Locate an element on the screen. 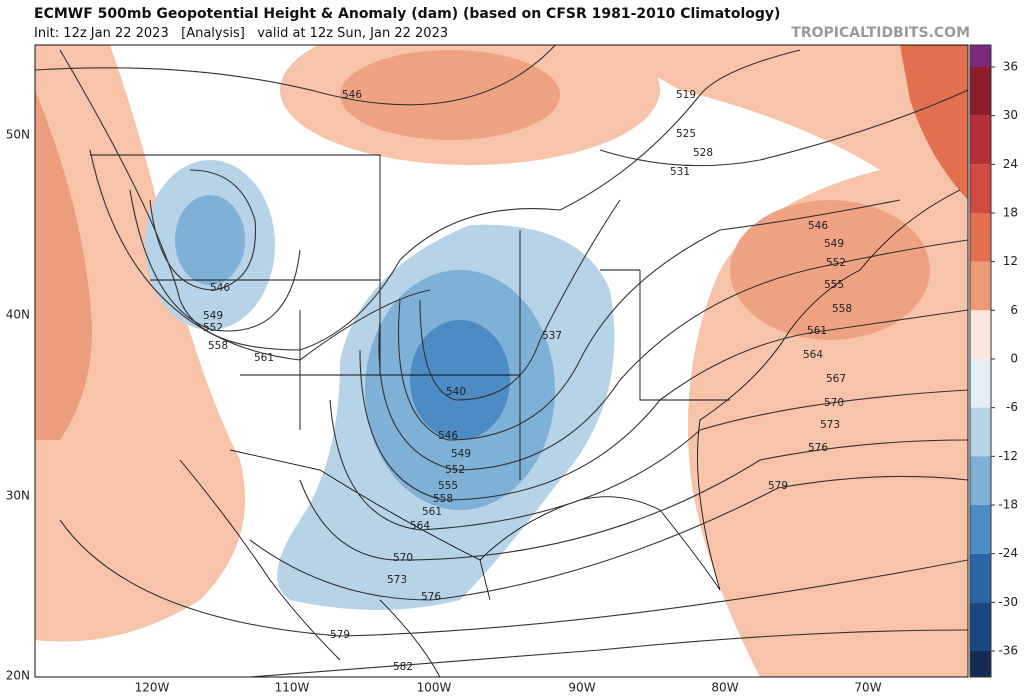 The height and width of the screenshot is (700, 1024). colorbar-tick-label: 12 is located at coordinates (1010, 261).